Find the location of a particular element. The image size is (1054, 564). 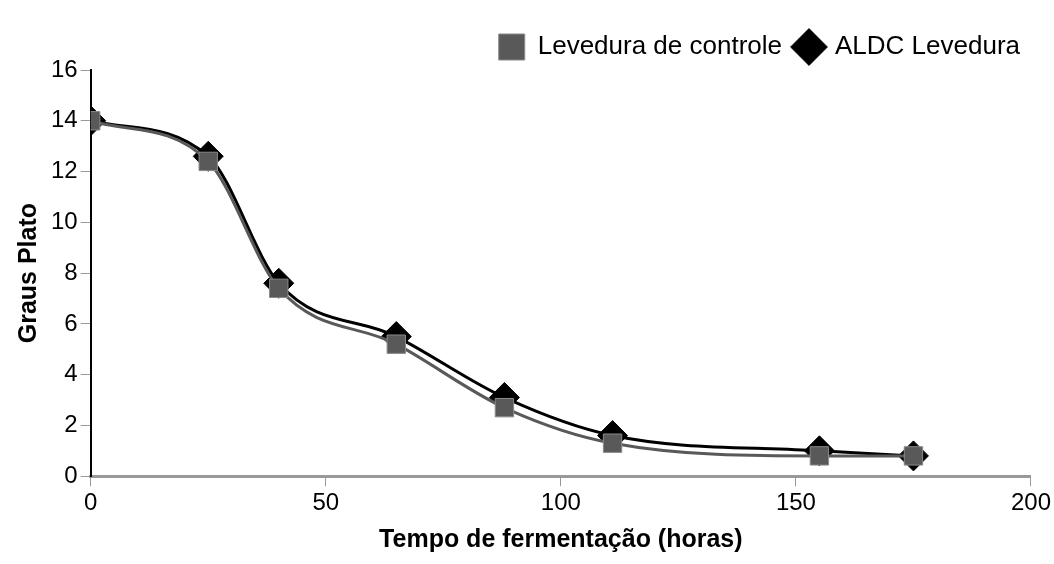

legend-label: ALDC Levedura is located at coordinates (928, 45).